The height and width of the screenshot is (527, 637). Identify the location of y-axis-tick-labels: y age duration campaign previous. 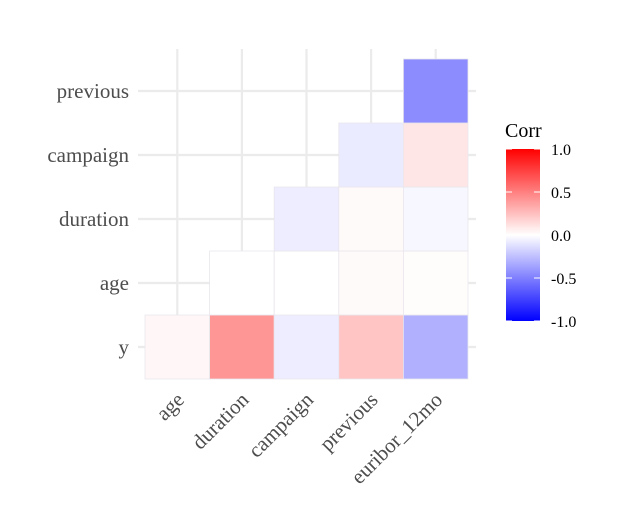
(88, 219).